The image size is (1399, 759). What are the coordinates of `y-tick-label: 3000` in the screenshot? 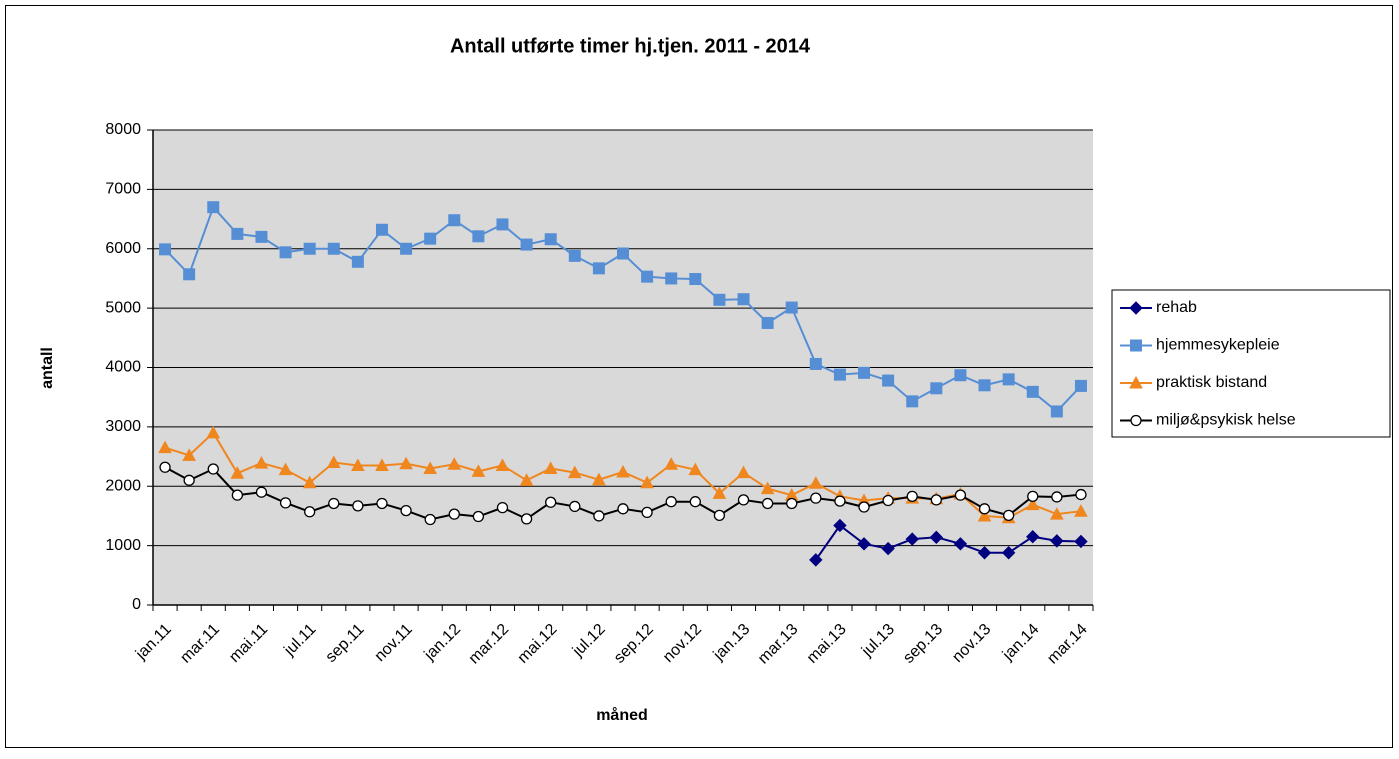 It's located at (123, 426).